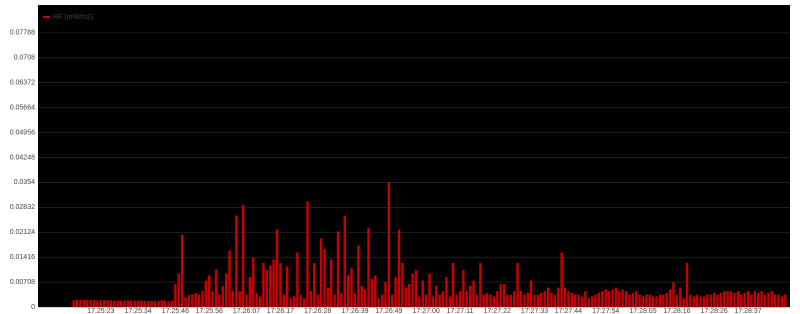 The height and width of the screenshot is (314, 800). Describe the element at coordinates (280, 311) in the screenshot. I see `x-tick-label: 17:26:17` at that location.